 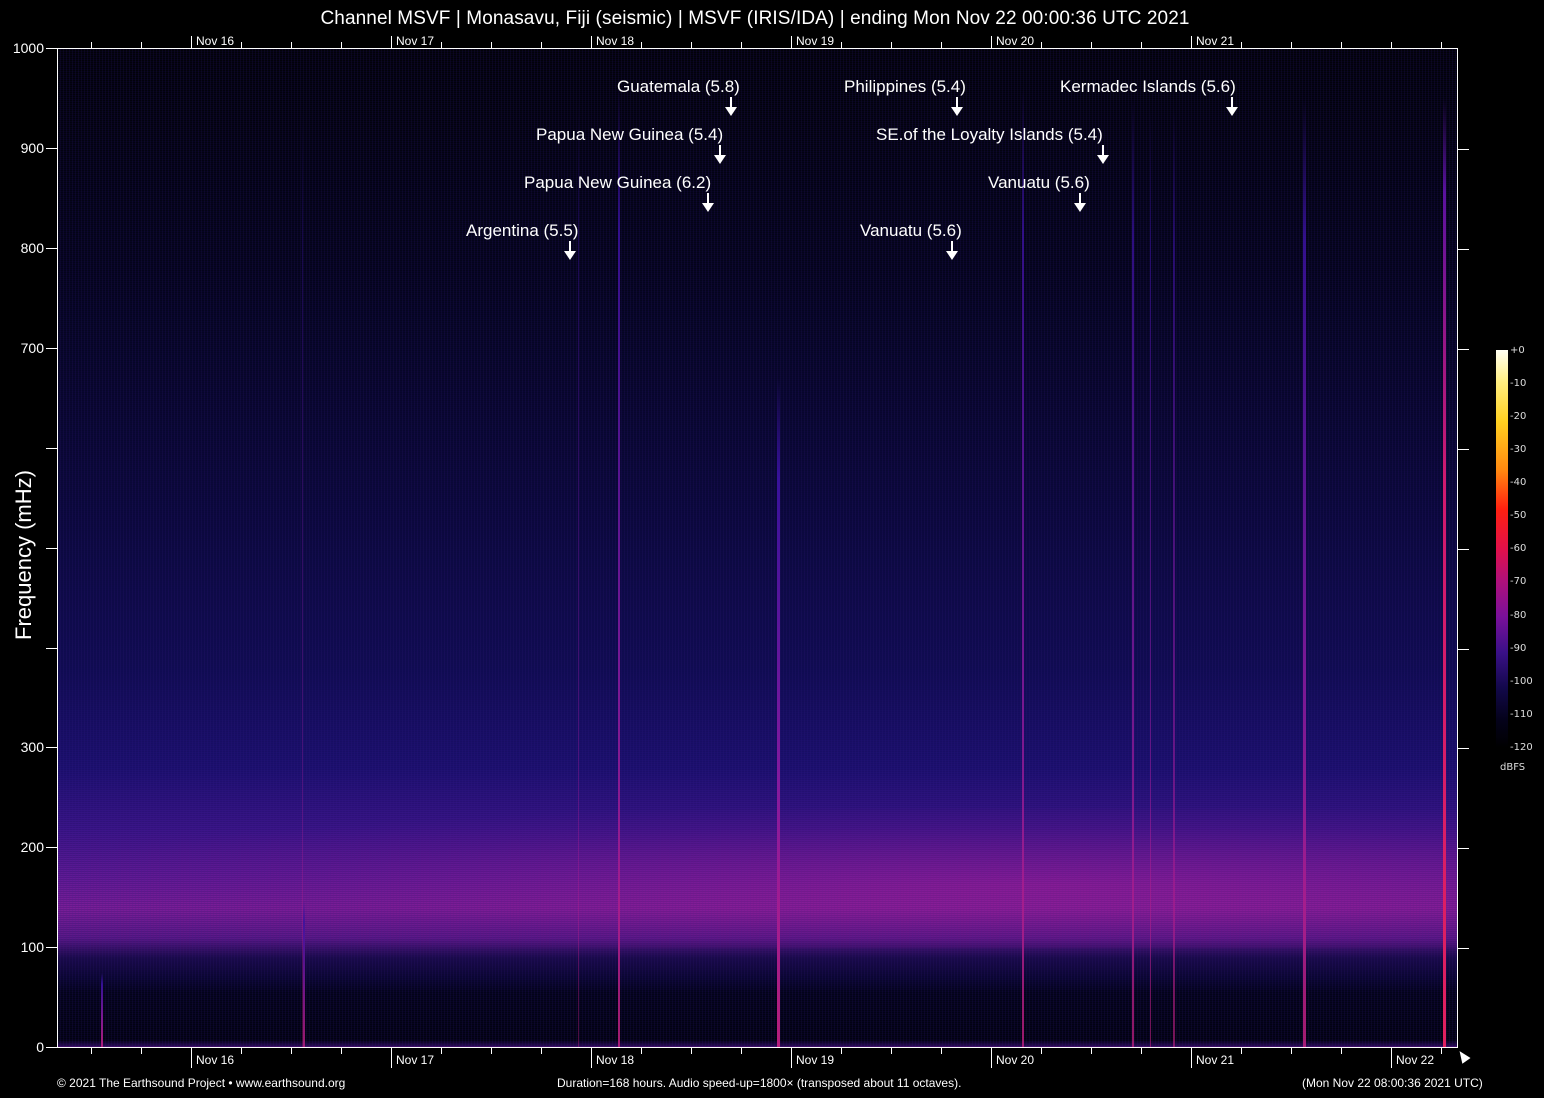 What do you see at coordinates (1015, 41) in the screenshot?
I see `x-tick-label-top: Nov 20` at bounding box center [1015, 41].